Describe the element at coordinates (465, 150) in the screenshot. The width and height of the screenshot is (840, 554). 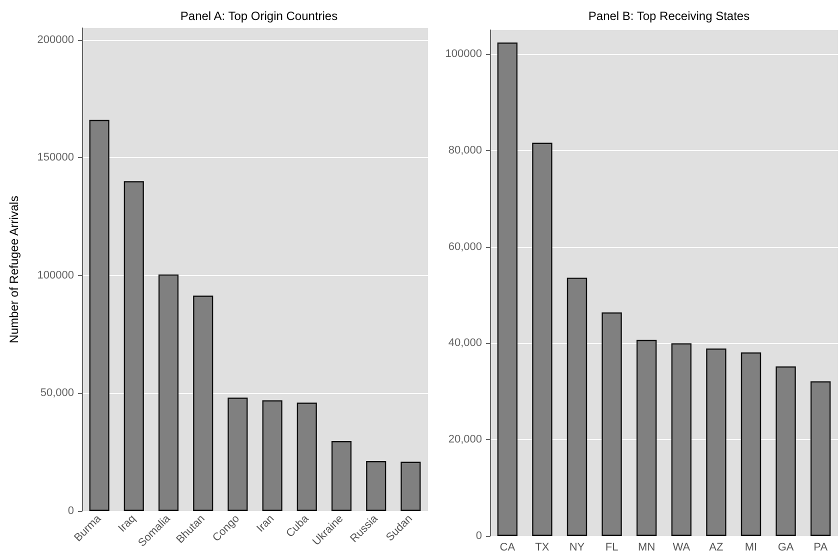
I see `y-tick-label: 80,000` at that location.